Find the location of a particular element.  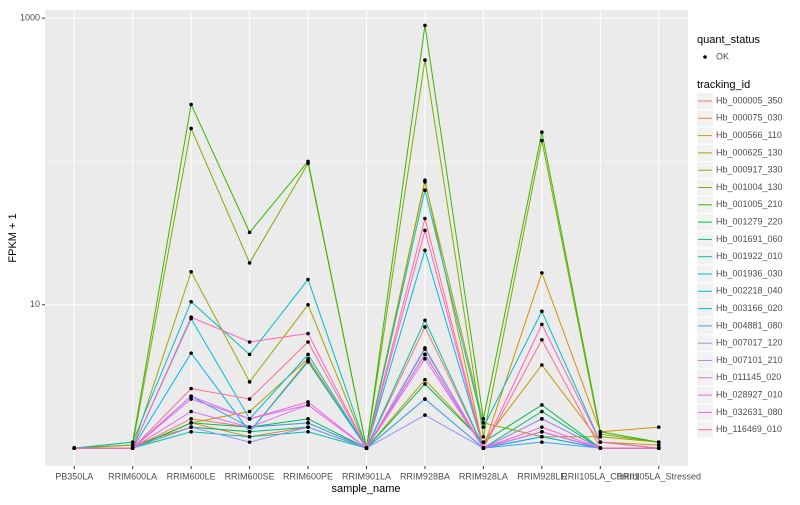

x-tick-label: RRIM600PE is located at coordinates (308, 476).